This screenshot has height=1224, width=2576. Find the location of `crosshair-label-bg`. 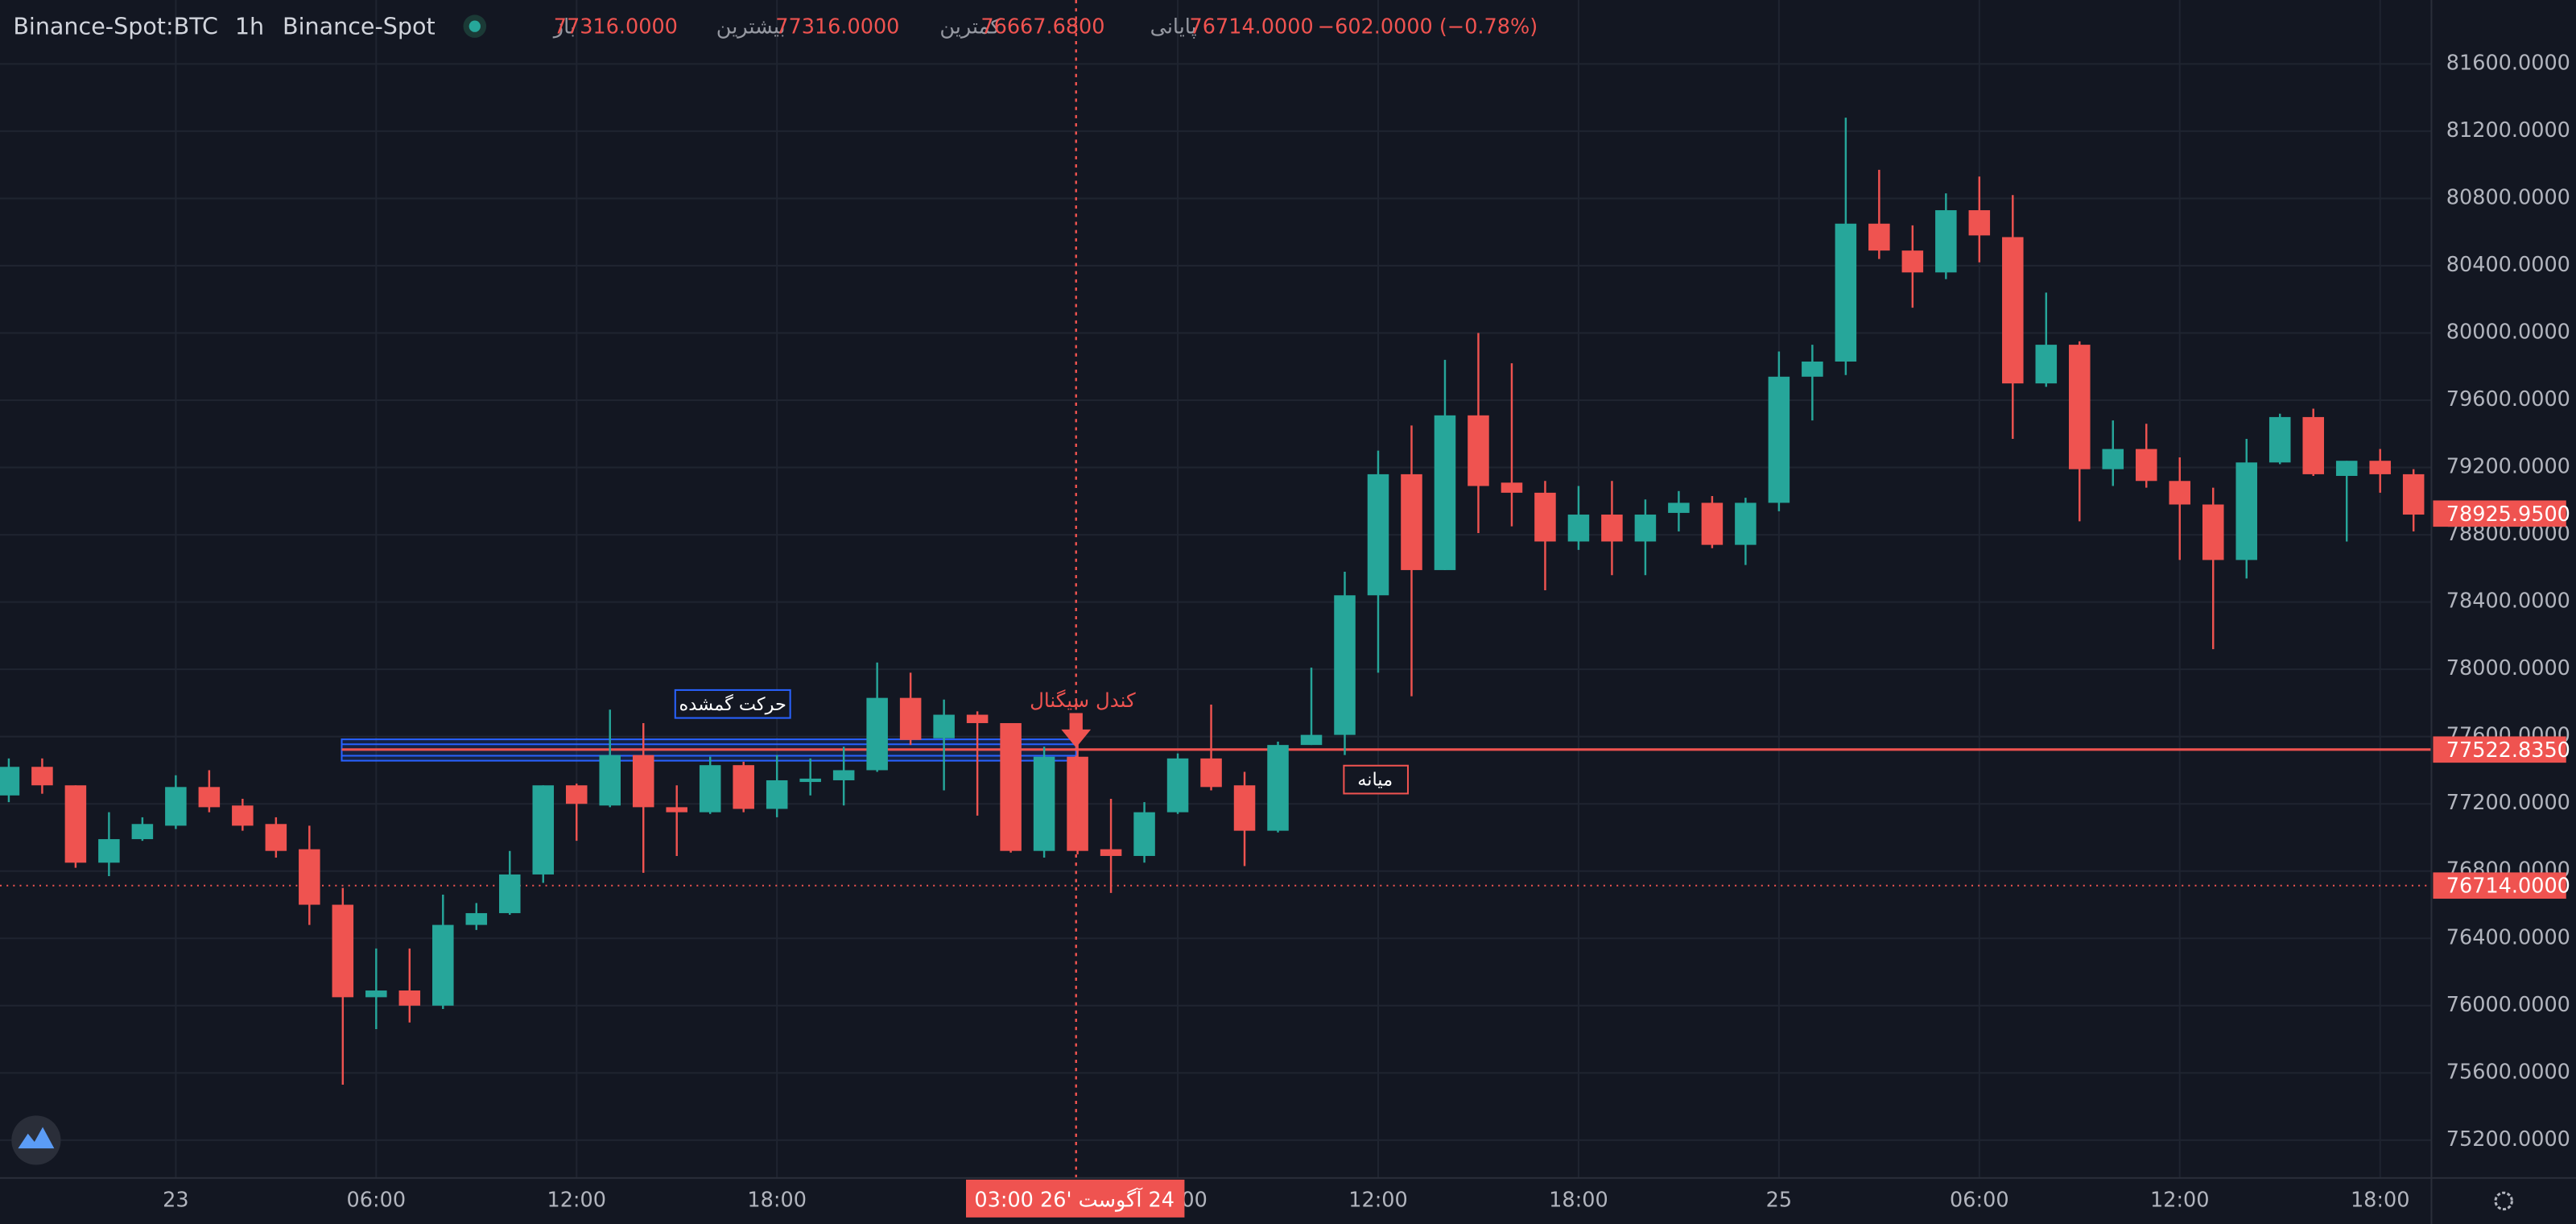

crosshair-label-bg is located at coordinates (1075, 1198).